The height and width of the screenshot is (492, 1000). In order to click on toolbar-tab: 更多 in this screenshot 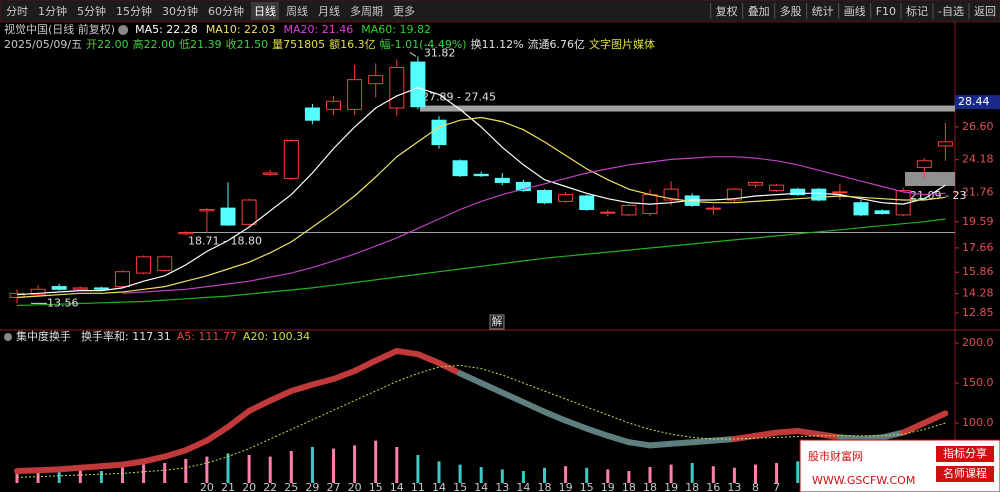, I will do `click(404, 11)`.